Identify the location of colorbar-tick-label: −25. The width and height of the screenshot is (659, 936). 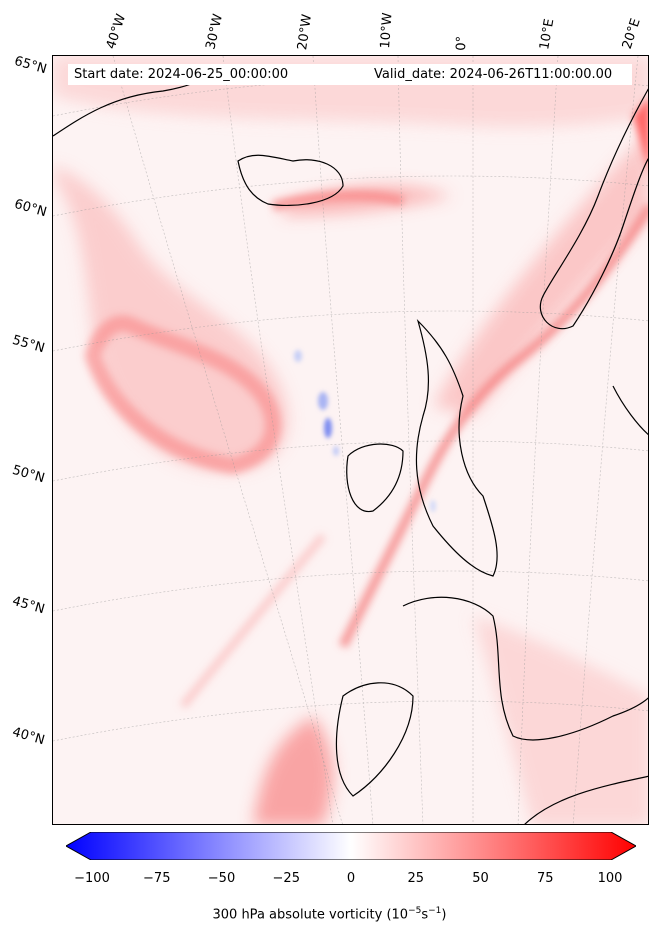
(286, 878).